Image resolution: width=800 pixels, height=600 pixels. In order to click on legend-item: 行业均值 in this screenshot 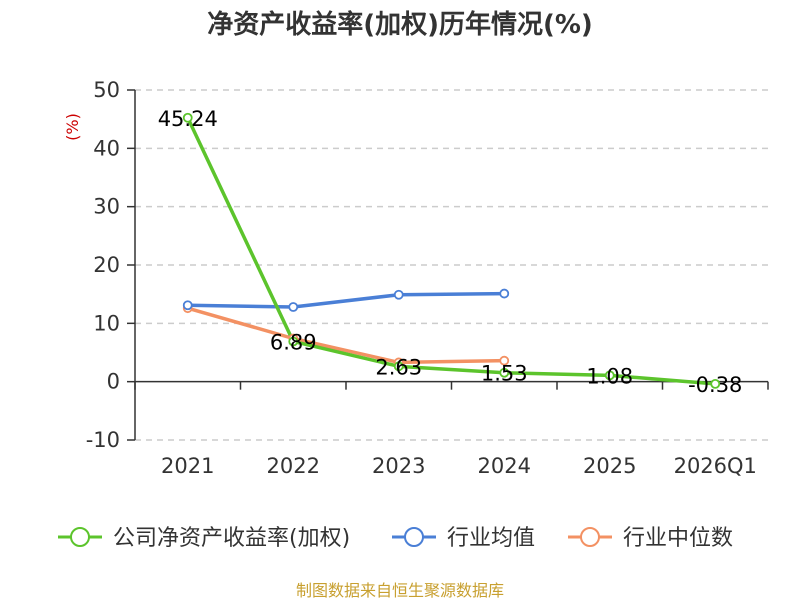, I will do `click(463, 538)`.